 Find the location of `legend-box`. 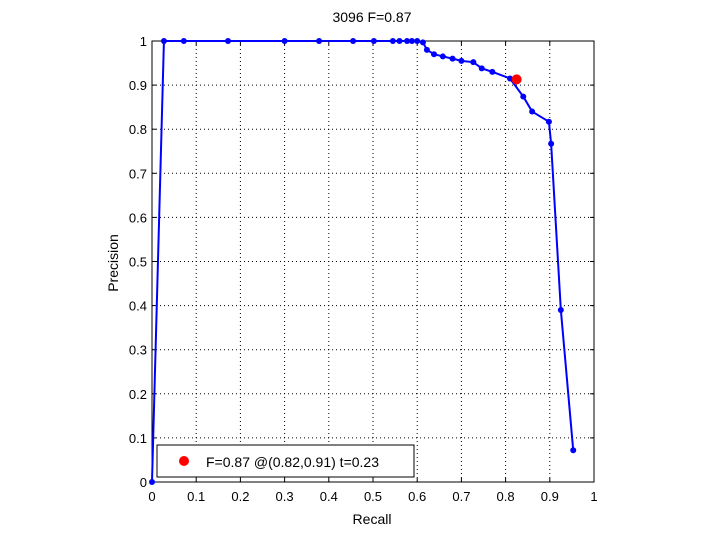

legend-box is located at coordinates (285, 461).